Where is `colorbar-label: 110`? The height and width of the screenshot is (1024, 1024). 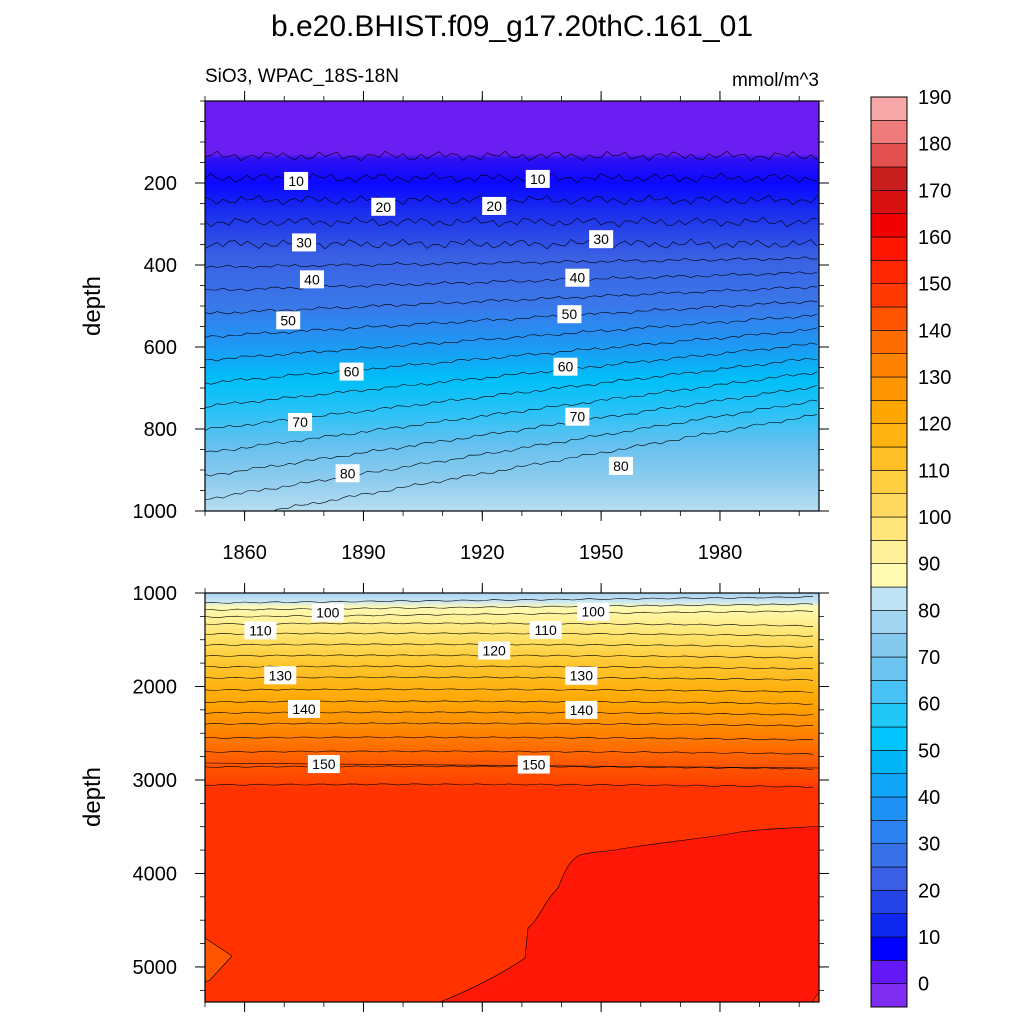
colorbar-label: 110 is located at coordinates (934, 471).